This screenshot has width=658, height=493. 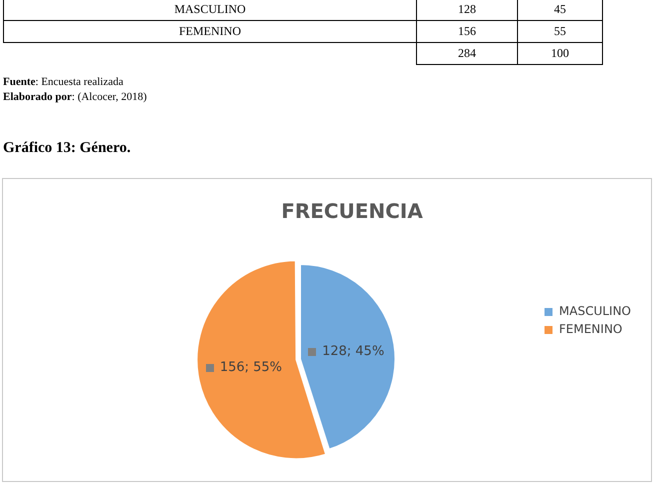 What do you see at coordinates (251, 368) in the screenshot?
I see `data-label: 156; 55%` at bounding box center [251, 368].